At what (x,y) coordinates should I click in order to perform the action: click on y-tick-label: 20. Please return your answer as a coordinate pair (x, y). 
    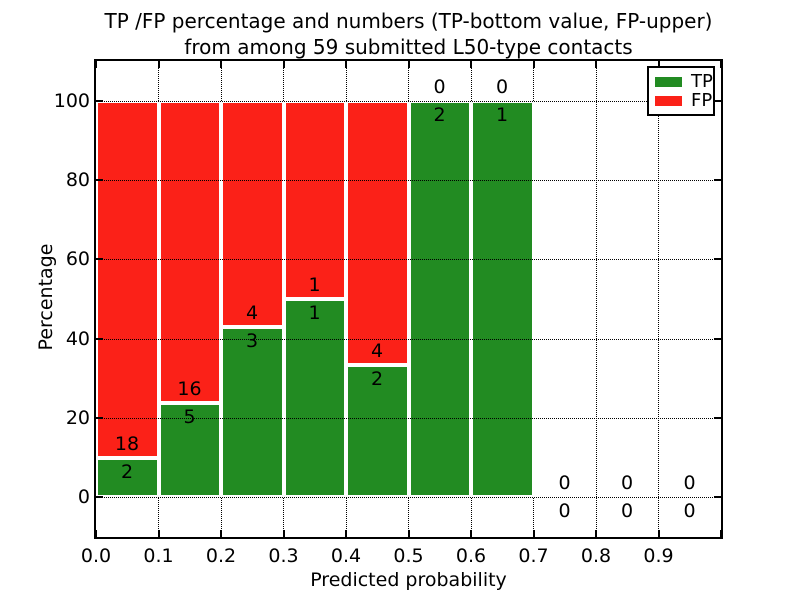
    Looking at the image, I should click on (77, 418).